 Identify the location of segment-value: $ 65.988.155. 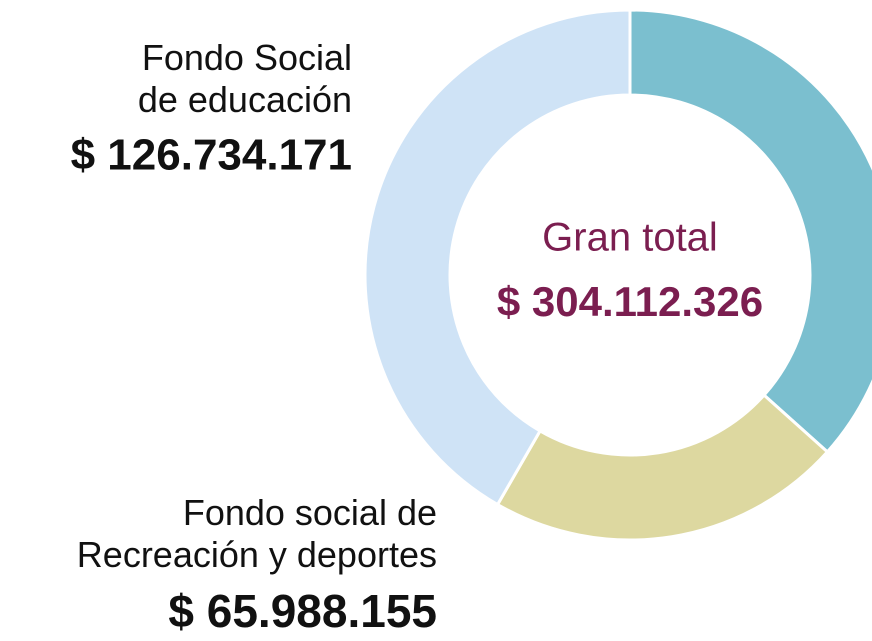
(302, 611).